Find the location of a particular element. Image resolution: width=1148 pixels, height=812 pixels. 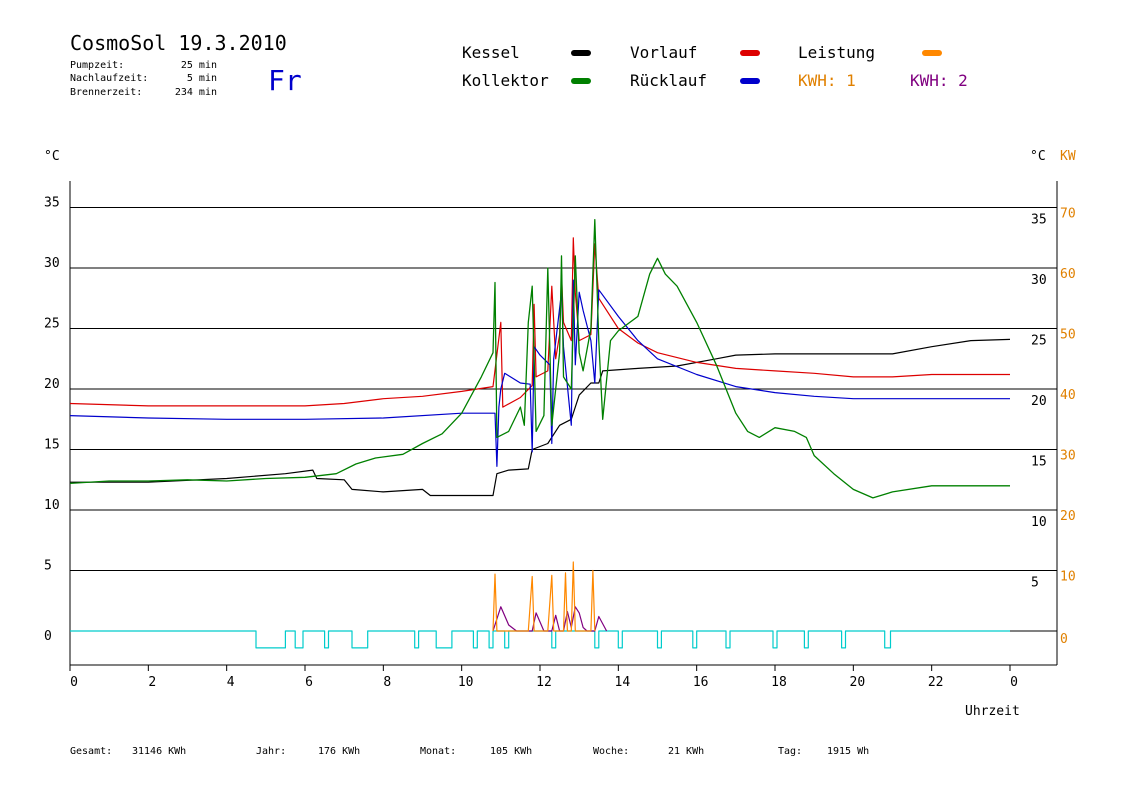

day-label: Fr is located at coordinates (285, 80).